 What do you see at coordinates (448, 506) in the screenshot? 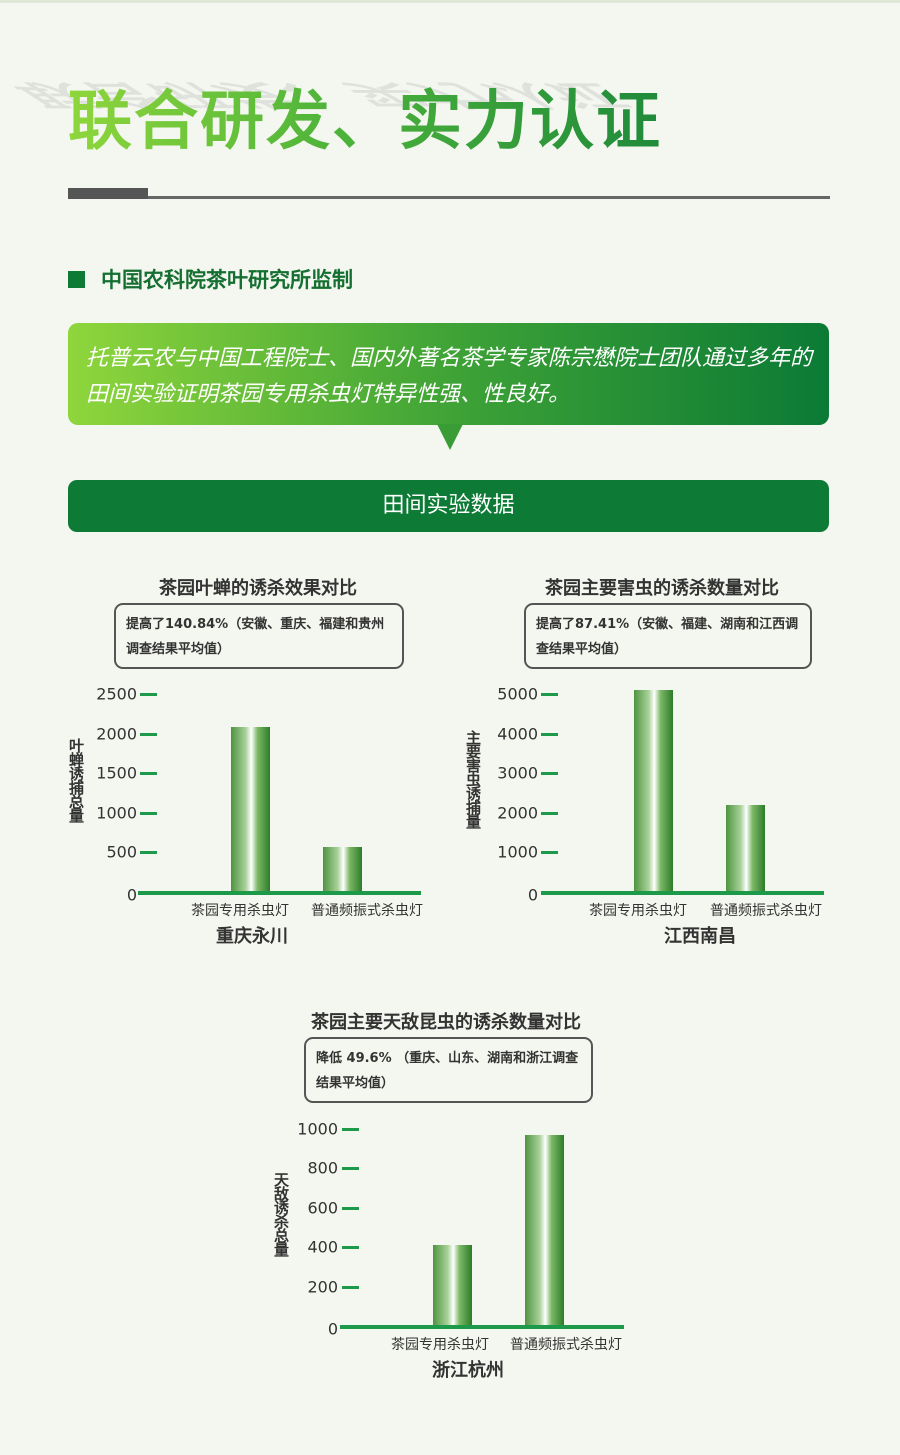
I see `section-banner: 田间实验数据` at bounding box center [448, 506].